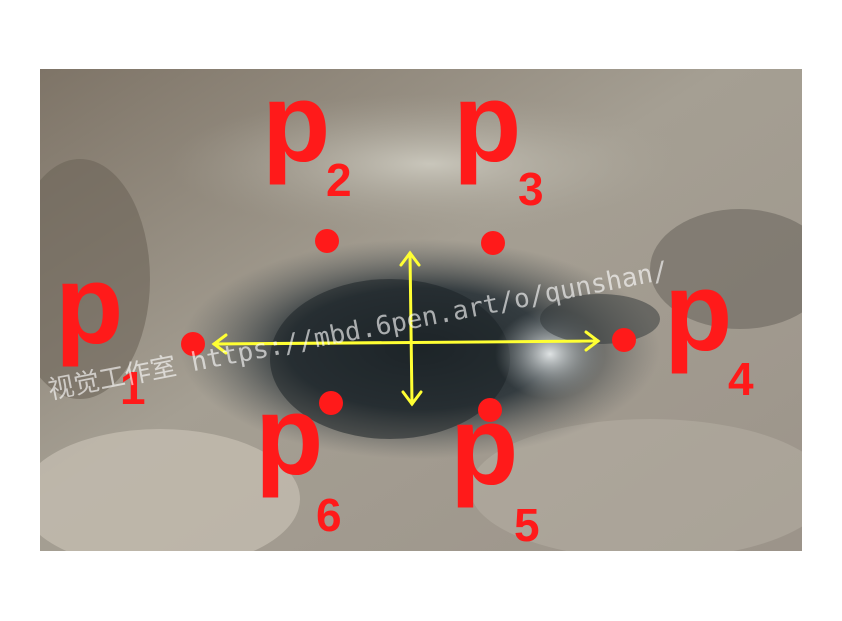 Image resolution: width=842 pixels, height=621 pixels. What do you see at coordinates (484, 445) in the screenshot?
I see `label-p5-letter: p` at bounding box center [484, 445].